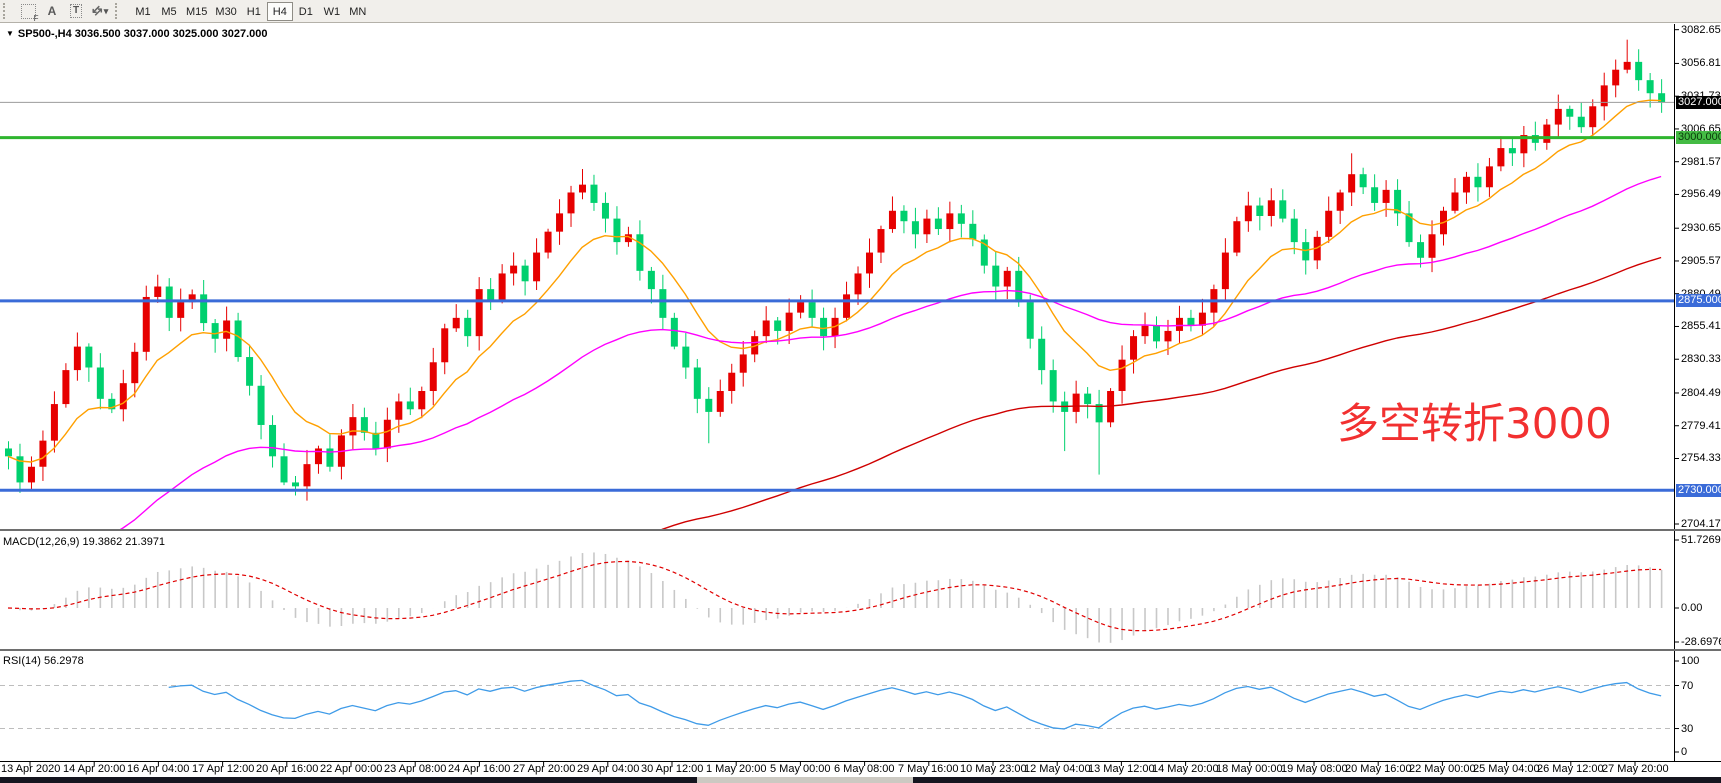 The height and width of the screenshot is (783, 1721). I want to click on rsi-pane, so click(837, 704).